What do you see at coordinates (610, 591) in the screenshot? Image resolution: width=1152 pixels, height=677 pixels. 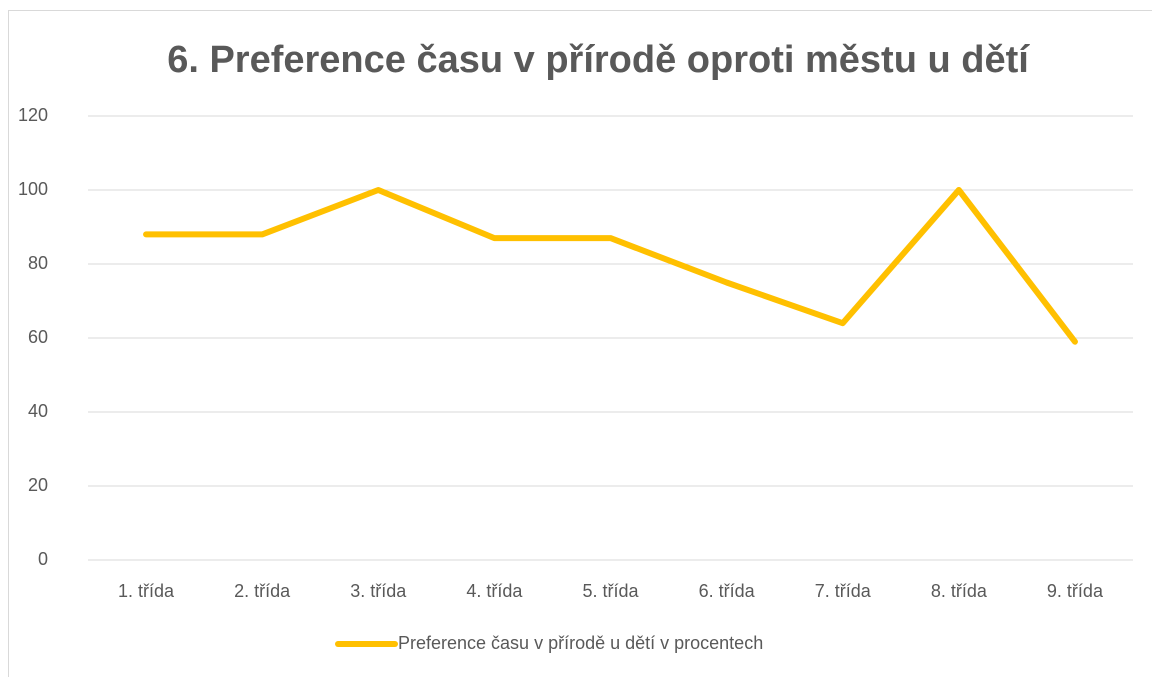 I see `x-tick-label: 5. třída` at bounding box center [610, 591].